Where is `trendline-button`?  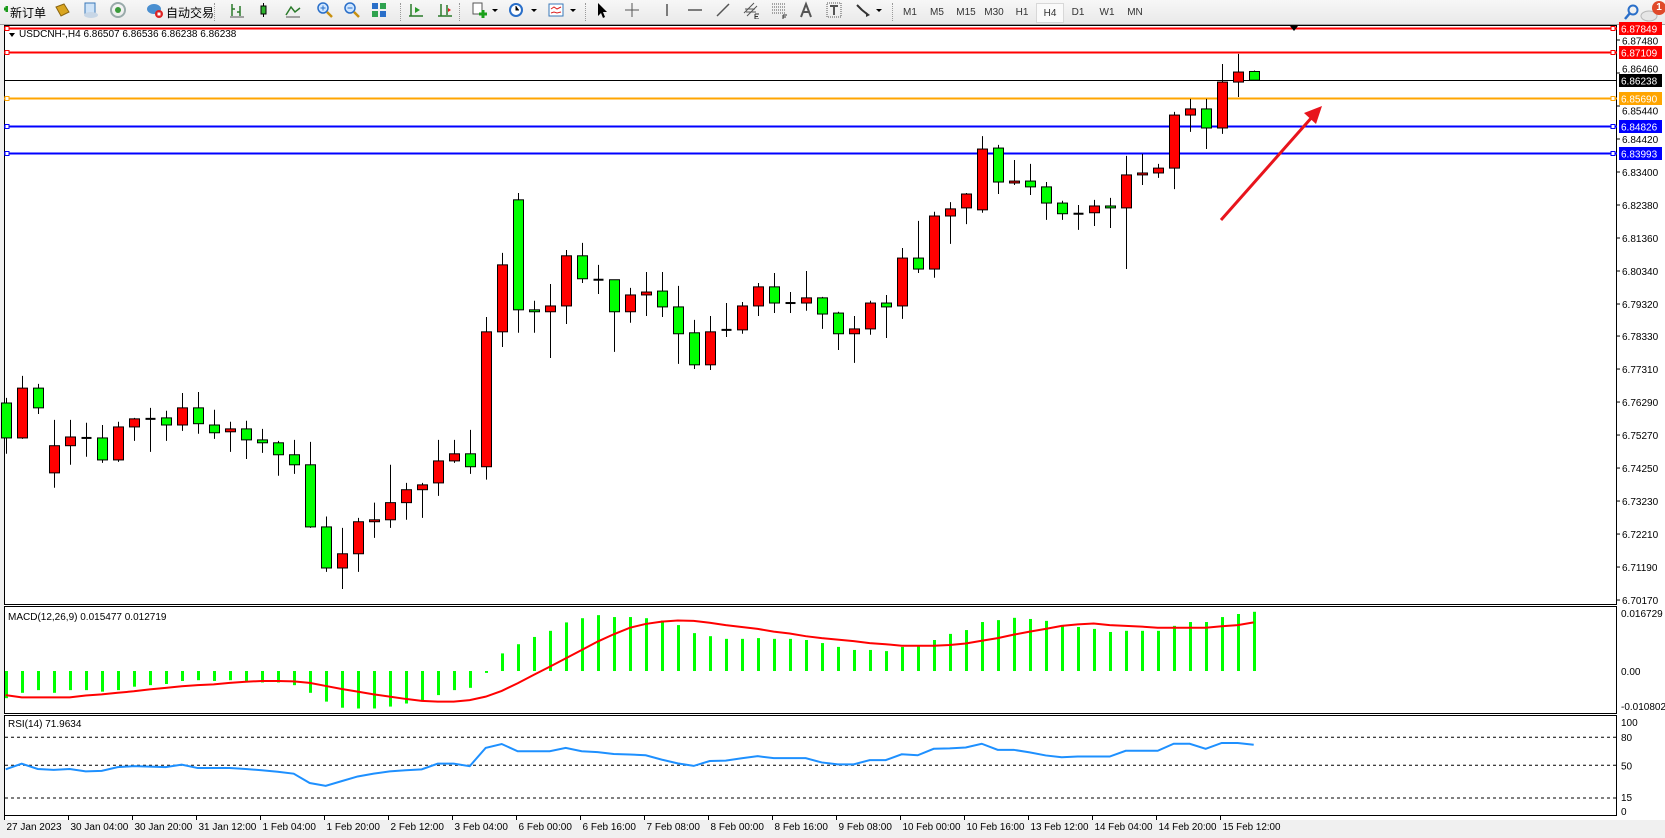
trendline-button is located at coordinates (723, 12).